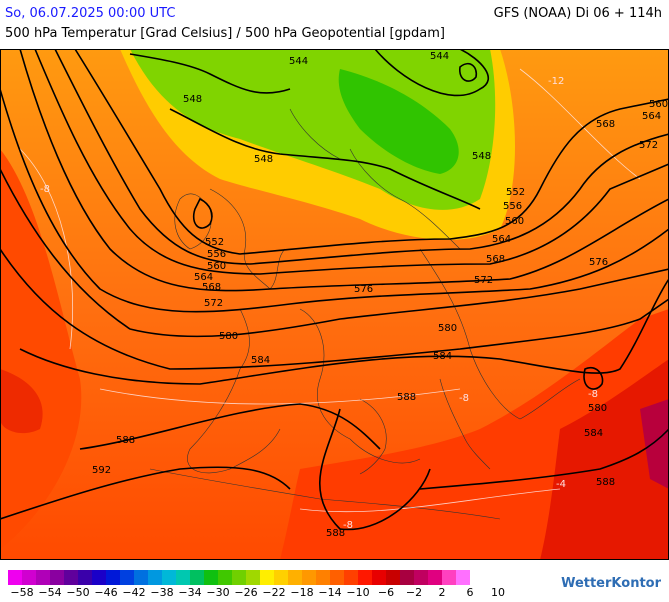 The height and width of the screenshot is (602, 669). Describe the element at coordinates (302, 592) in the screenshot. I see `legend-tick-label: −18` at that location.